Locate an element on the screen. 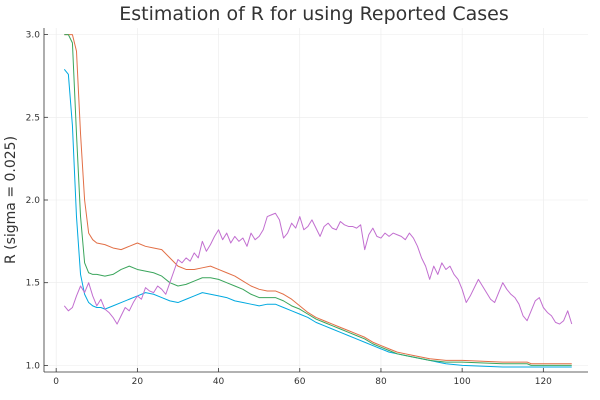 This screenshot has height=400, width=600. y-tick-label: 1.5 is located at coordinates (33, 284).